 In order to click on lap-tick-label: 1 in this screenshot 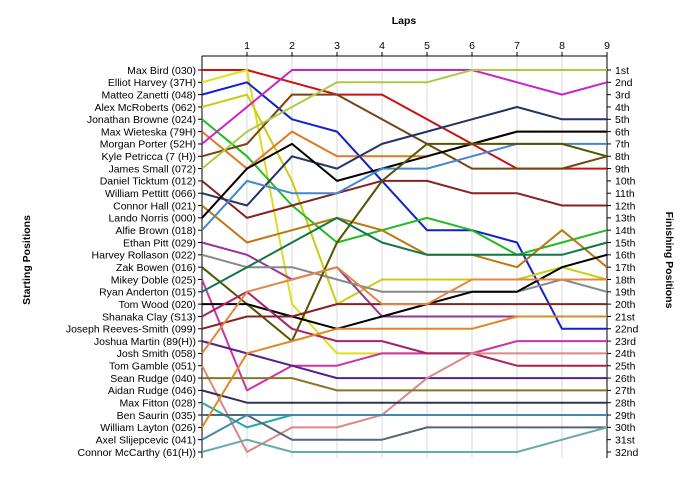, I will do `click(247, 46)`.